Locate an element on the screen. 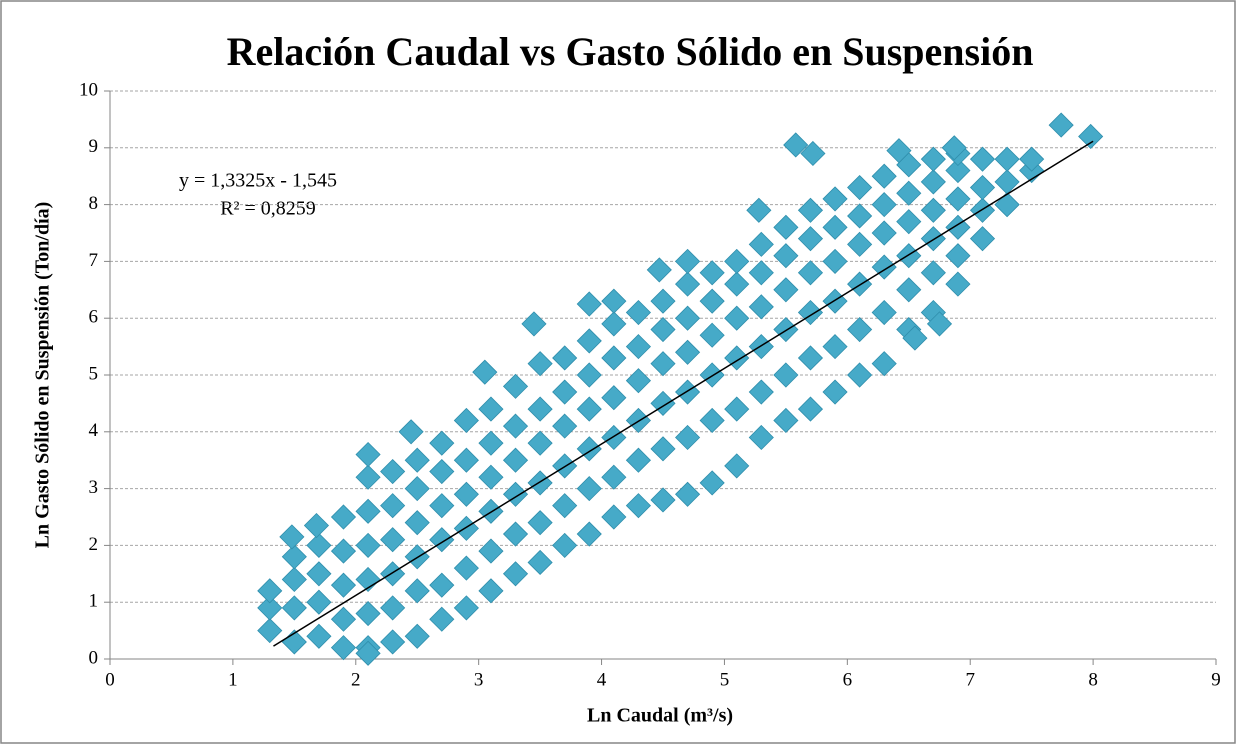  y-tick-label: 3 is located at coordinates (94, 487).